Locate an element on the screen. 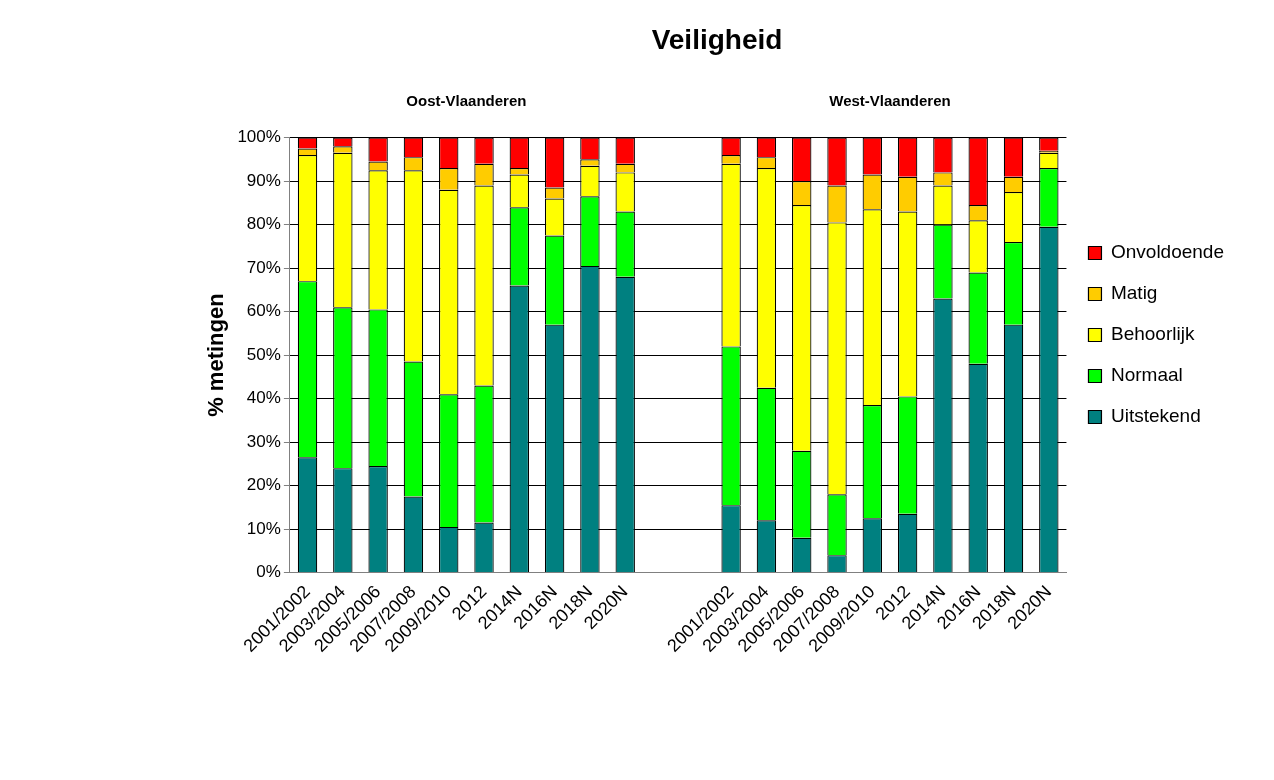 This screenshot has height=780, width=1274. legend-label: Onvoldoende is located at coordinates (1167, 252).